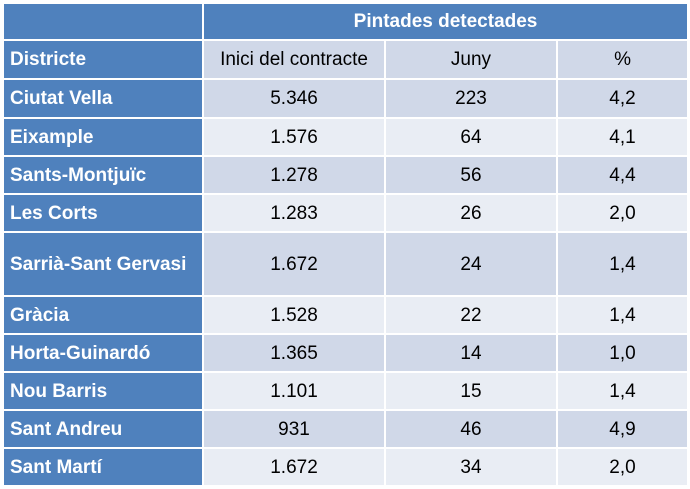 The width and height of the screenshot is (690, 489). Describe the element at coordinates (294, 391) in the screenshot. I see `inici-cell: 1.101` at that location.